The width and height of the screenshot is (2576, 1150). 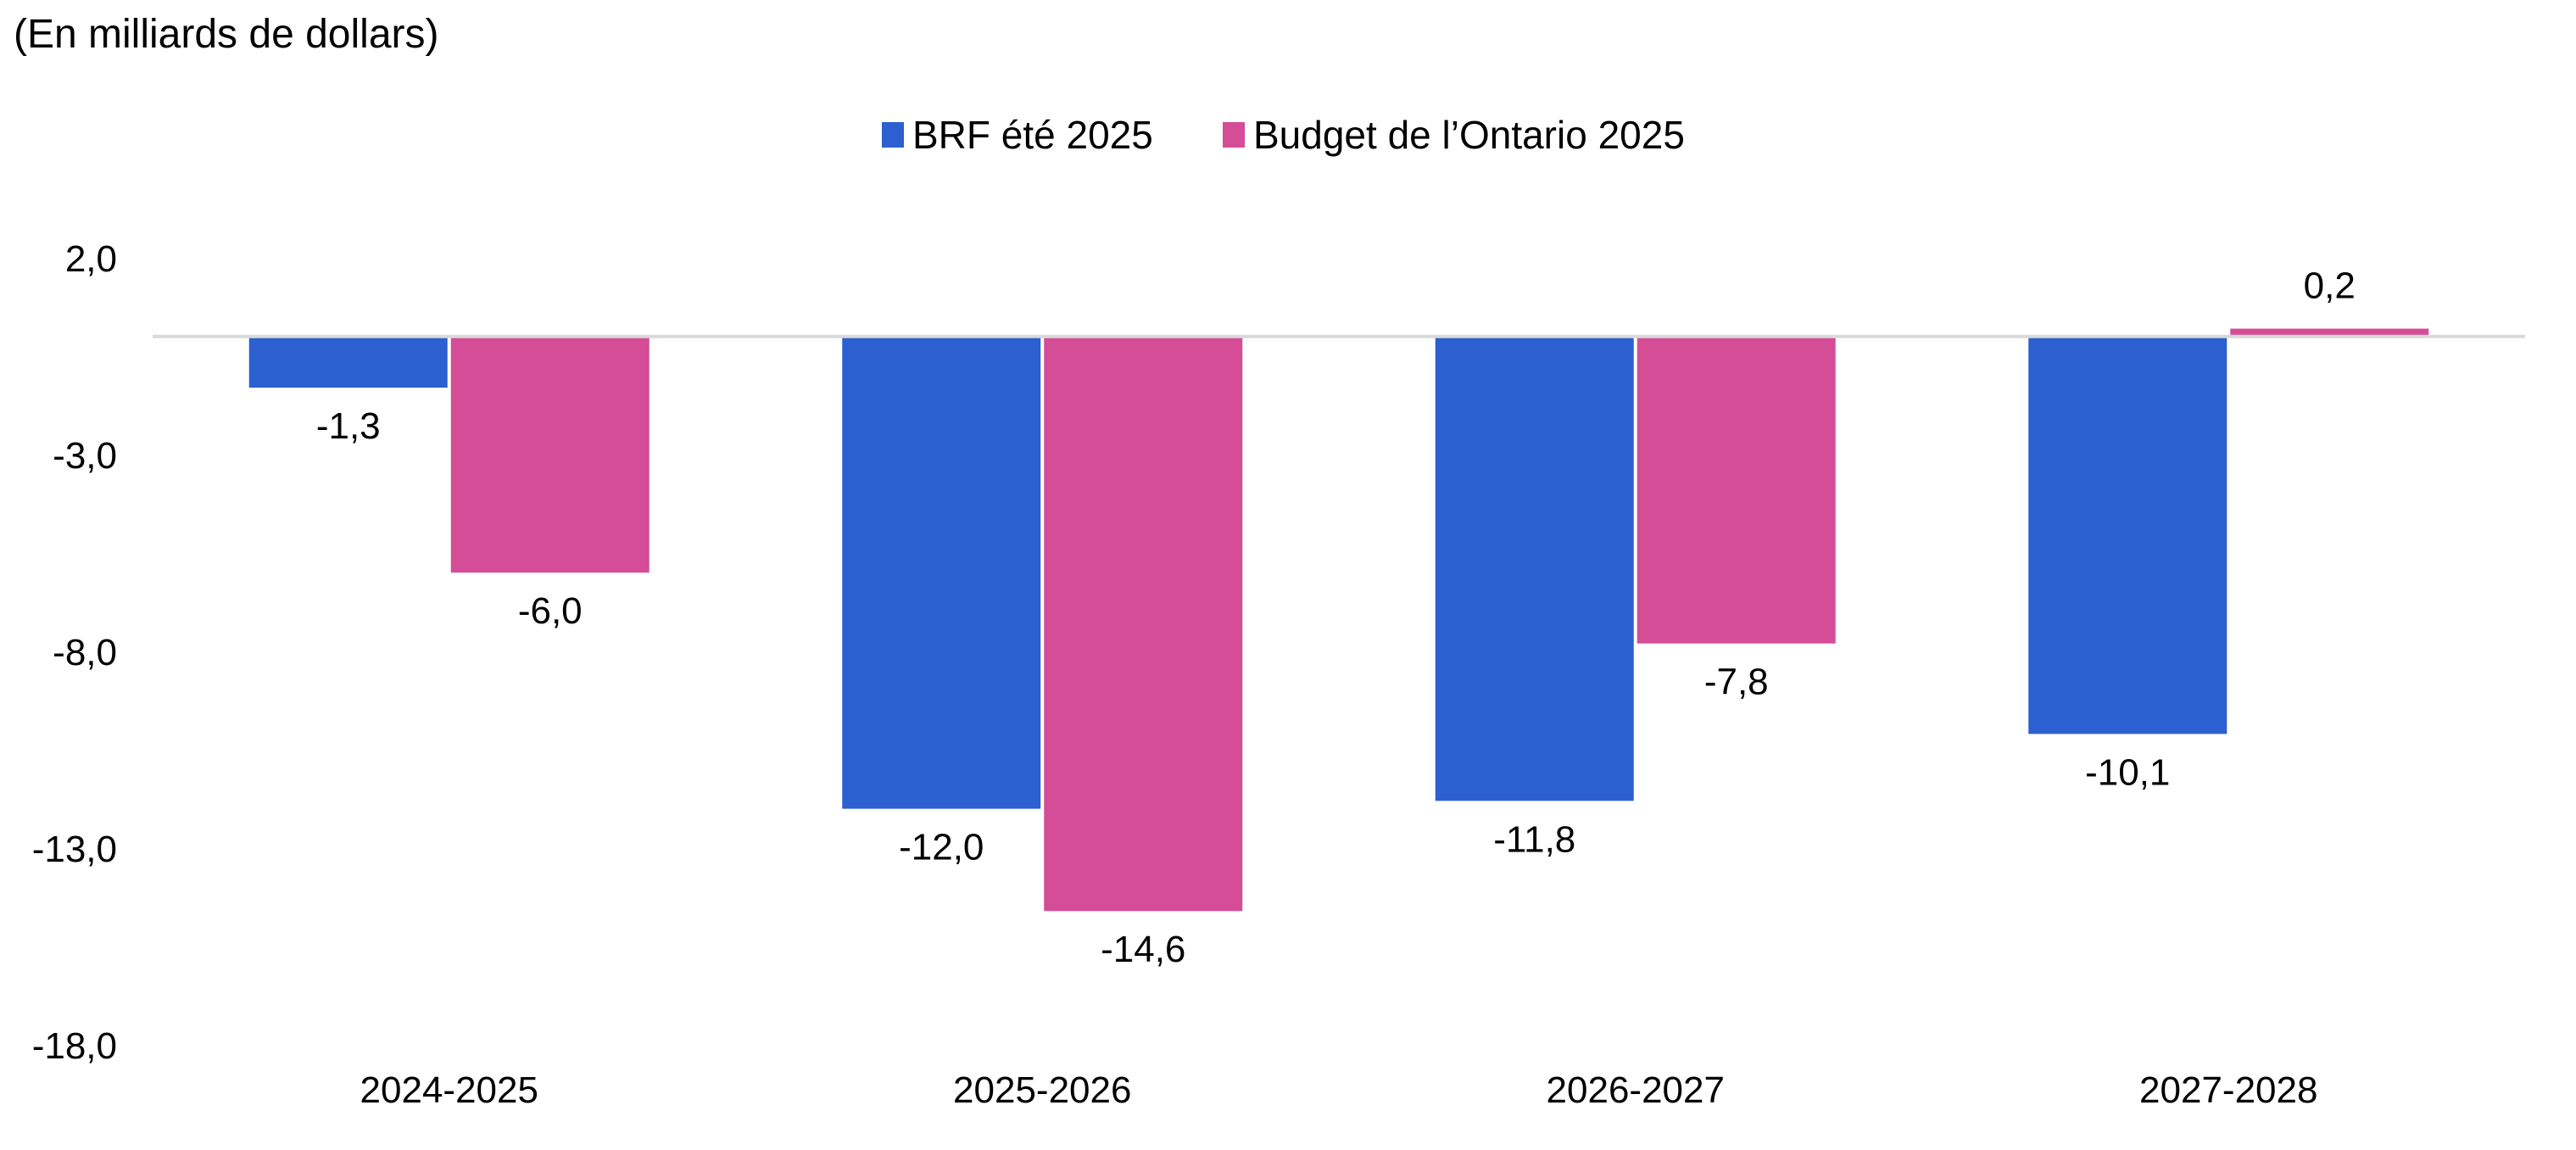 I want to click on data-label: 0,2, so click(x=2330, y=286).